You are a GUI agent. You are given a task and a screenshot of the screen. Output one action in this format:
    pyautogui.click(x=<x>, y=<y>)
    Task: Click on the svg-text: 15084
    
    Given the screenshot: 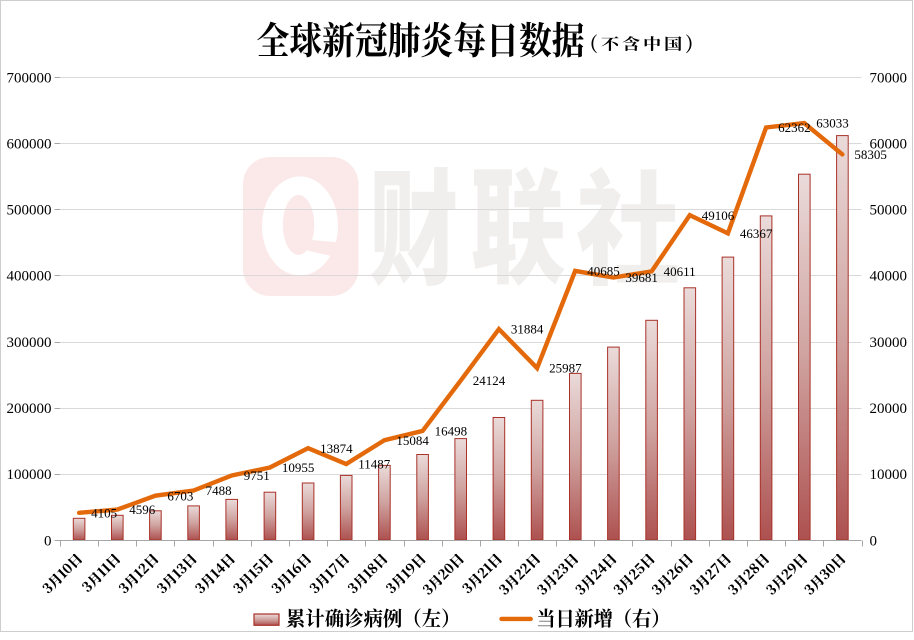 What is the action you would take?
    pyautogui.click(x=412, y=440)
    